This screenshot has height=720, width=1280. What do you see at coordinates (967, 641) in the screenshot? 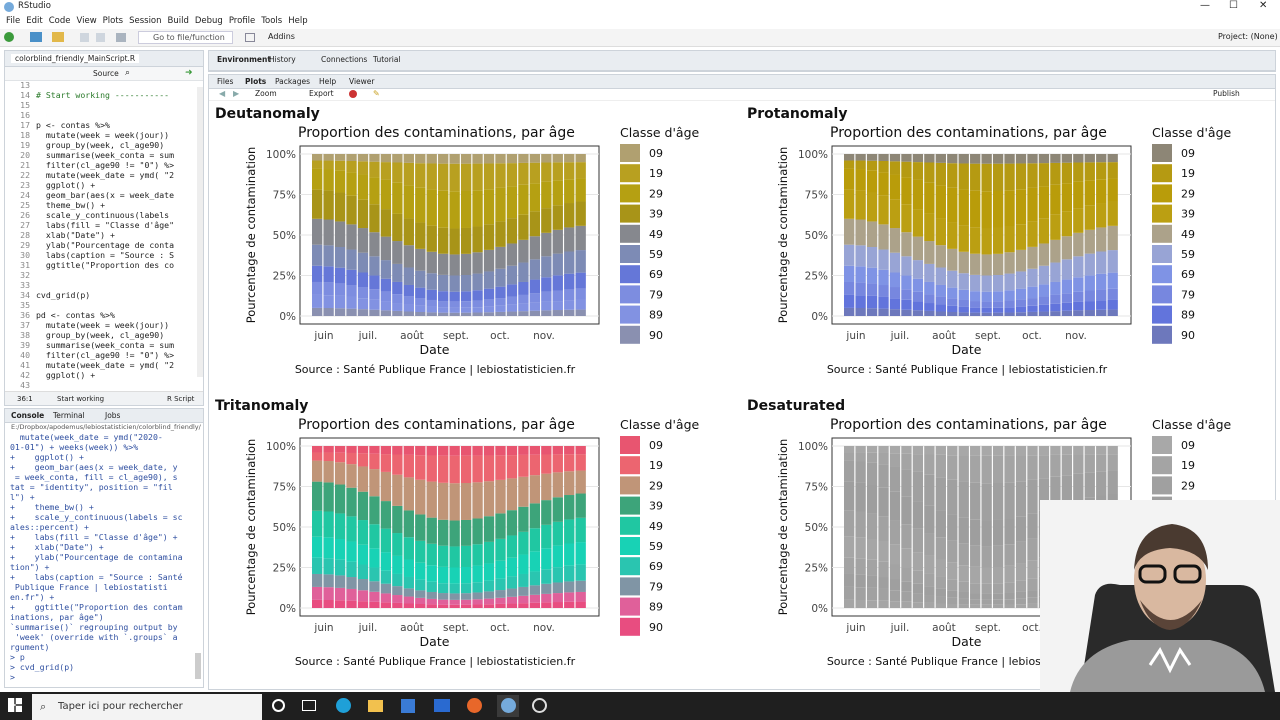
I see `x-axis-label: Date` at bounding box center [967, 641].